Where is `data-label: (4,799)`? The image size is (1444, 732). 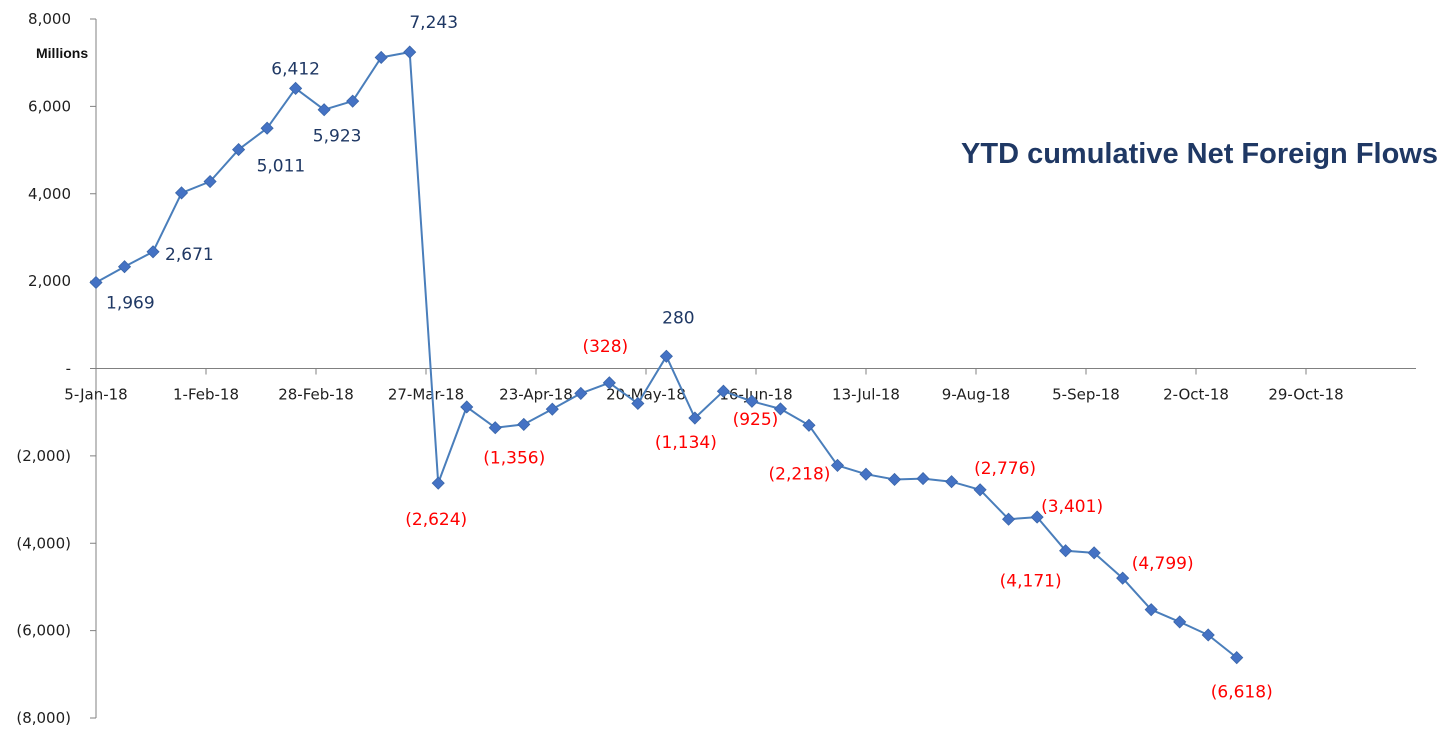 data-label: (4,799) is located at coordinates (1163, 564).